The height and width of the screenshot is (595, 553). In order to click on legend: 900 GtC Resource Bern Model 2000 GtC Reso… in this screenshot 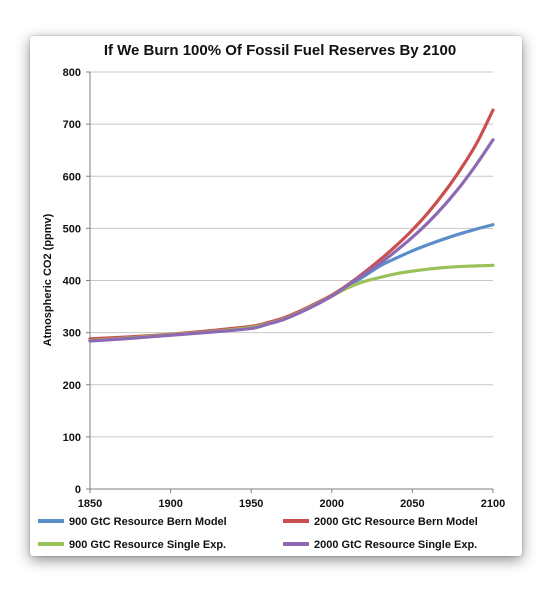, I will do `click(258, 533)`.